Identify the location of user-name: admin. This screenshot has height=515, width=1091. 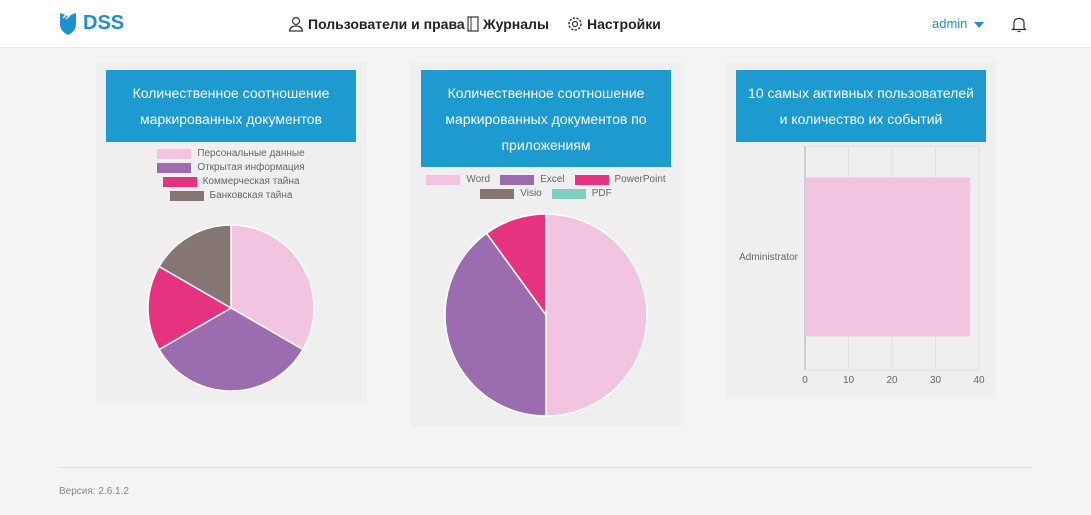
(950, 23).